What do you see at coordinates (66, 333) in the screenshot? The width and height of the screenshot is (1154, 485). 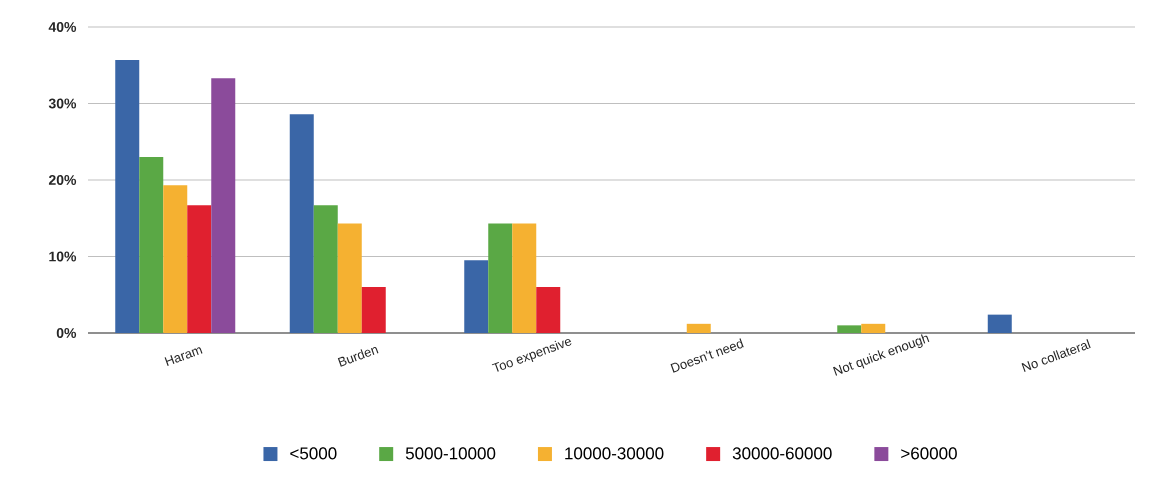 I see `y-tick-label: 0%` at bounding box center [66, 333].